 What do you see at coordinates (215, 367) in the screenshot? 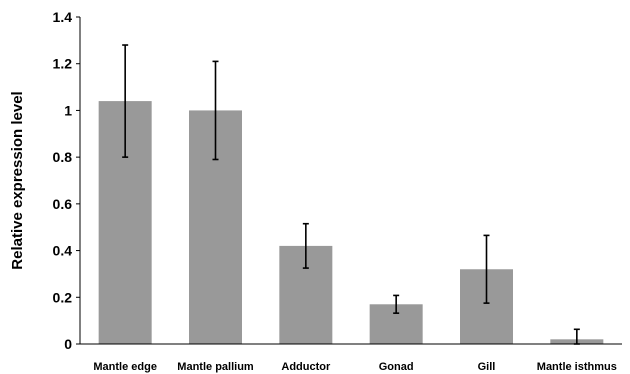
I see `x-tick-label: Mantle pallium` at bounding box center [215, 367].